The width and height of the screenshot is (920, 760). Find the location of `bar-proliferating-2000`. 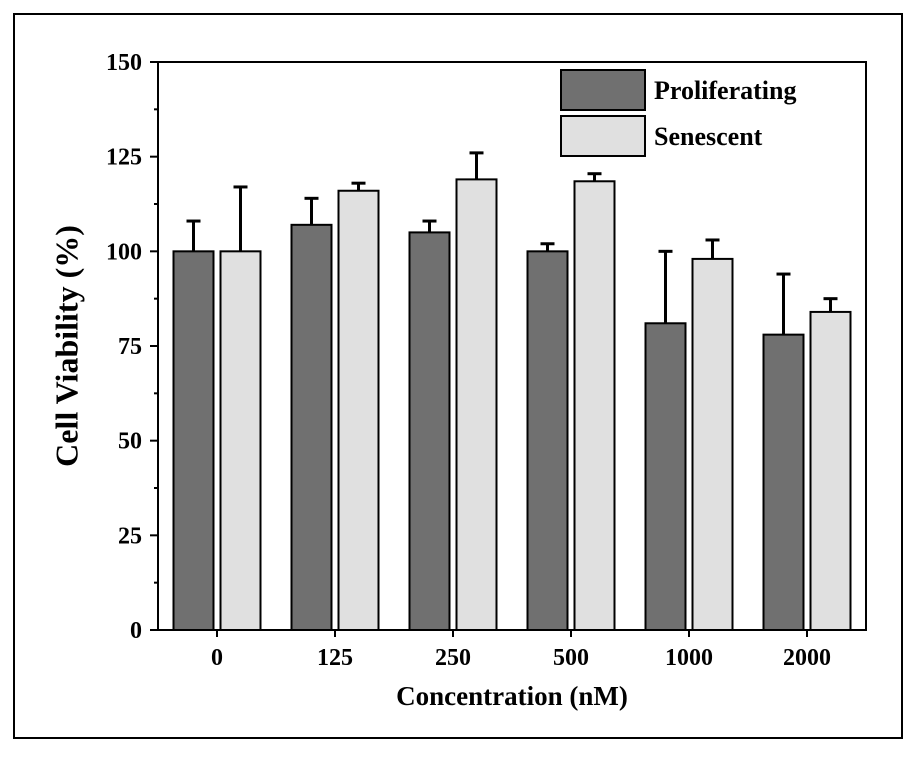

bar-proliferating-2000 is located at coordinates (783, 482).